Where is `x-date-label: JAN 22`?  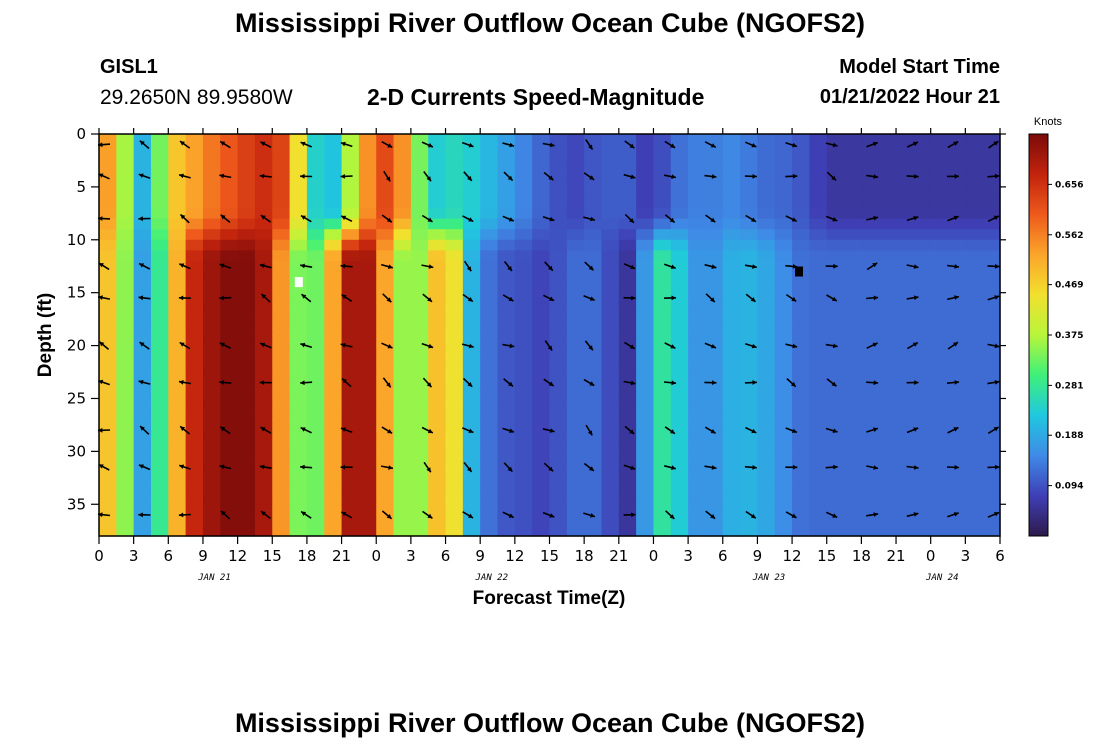 x-date-label: JAN 22 is located at coordinates (491, 578).